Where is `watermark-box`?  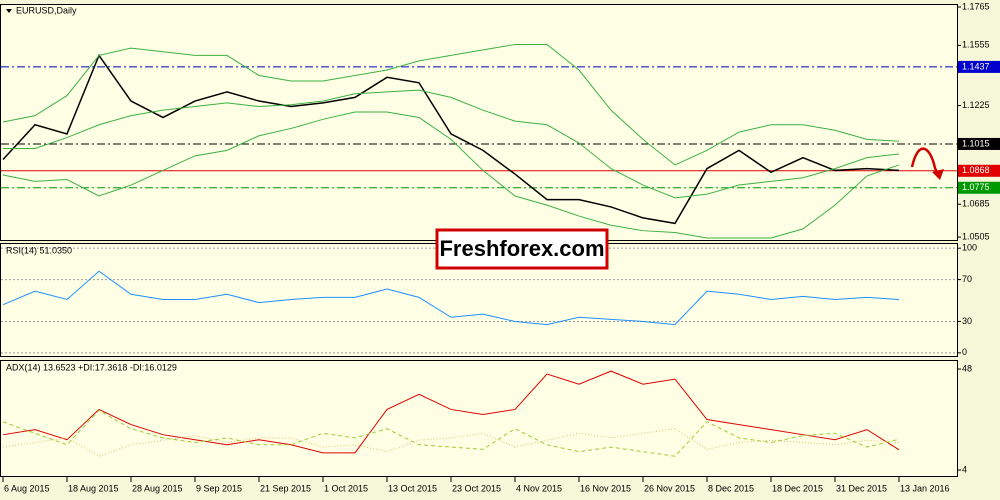 watermark-box is located at coordinates (522, 249).